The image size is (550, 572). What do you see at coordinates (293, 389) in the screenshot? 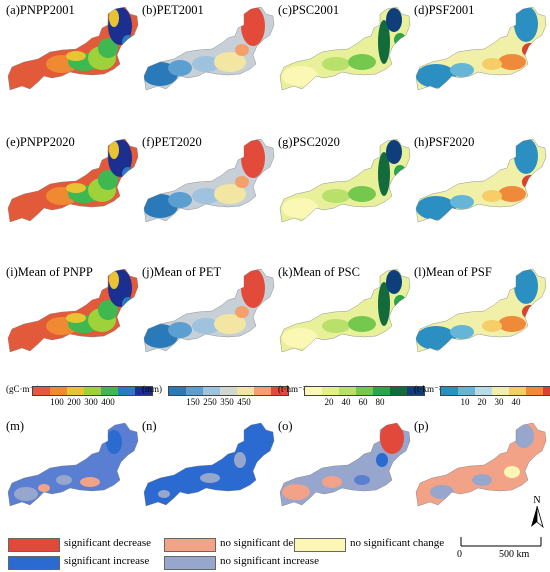
I see `colorbar-unit: (t·hm⁻²)` at bounding box center [293, 389].